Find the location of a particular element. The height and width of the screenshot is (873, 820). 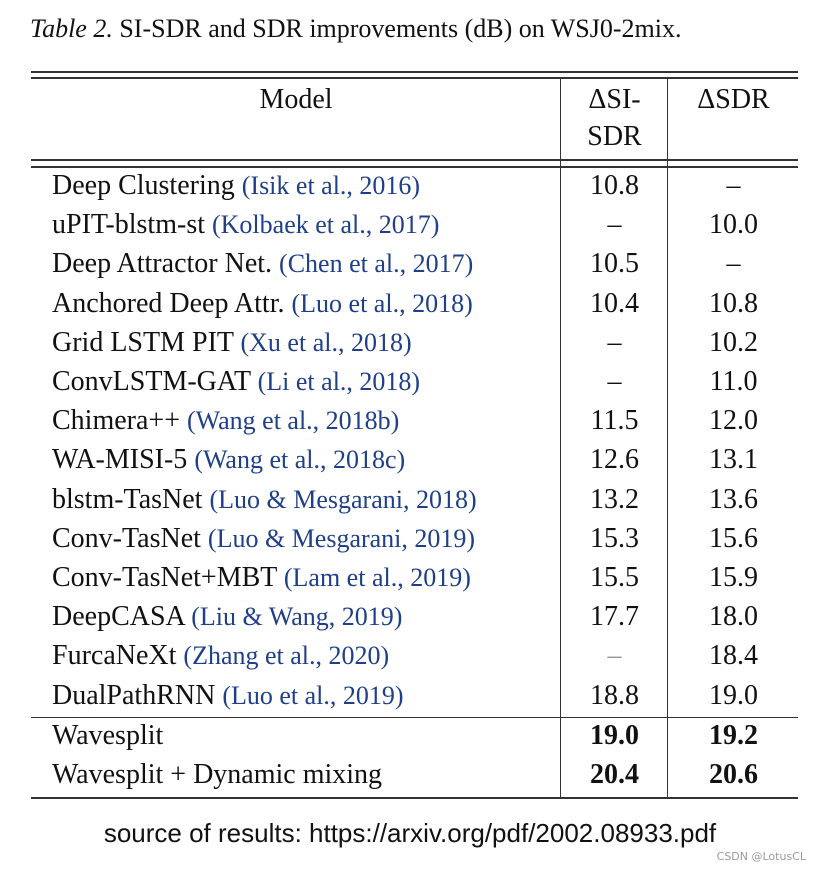

caption-label: Table 2. is located at coordinates (71, 28).